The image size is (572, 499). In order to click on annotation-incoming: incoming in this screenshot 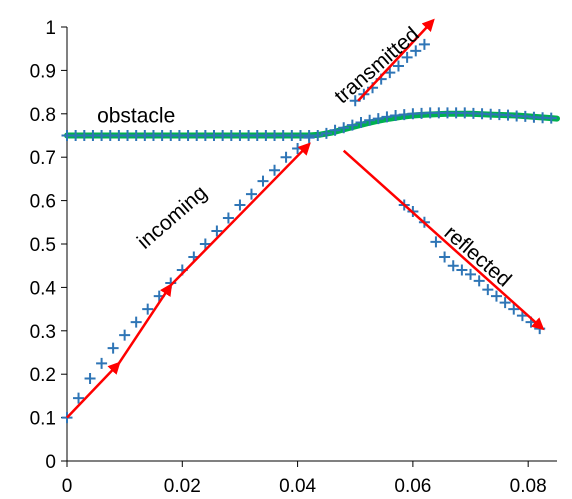, I will do `click(172, 217)`.